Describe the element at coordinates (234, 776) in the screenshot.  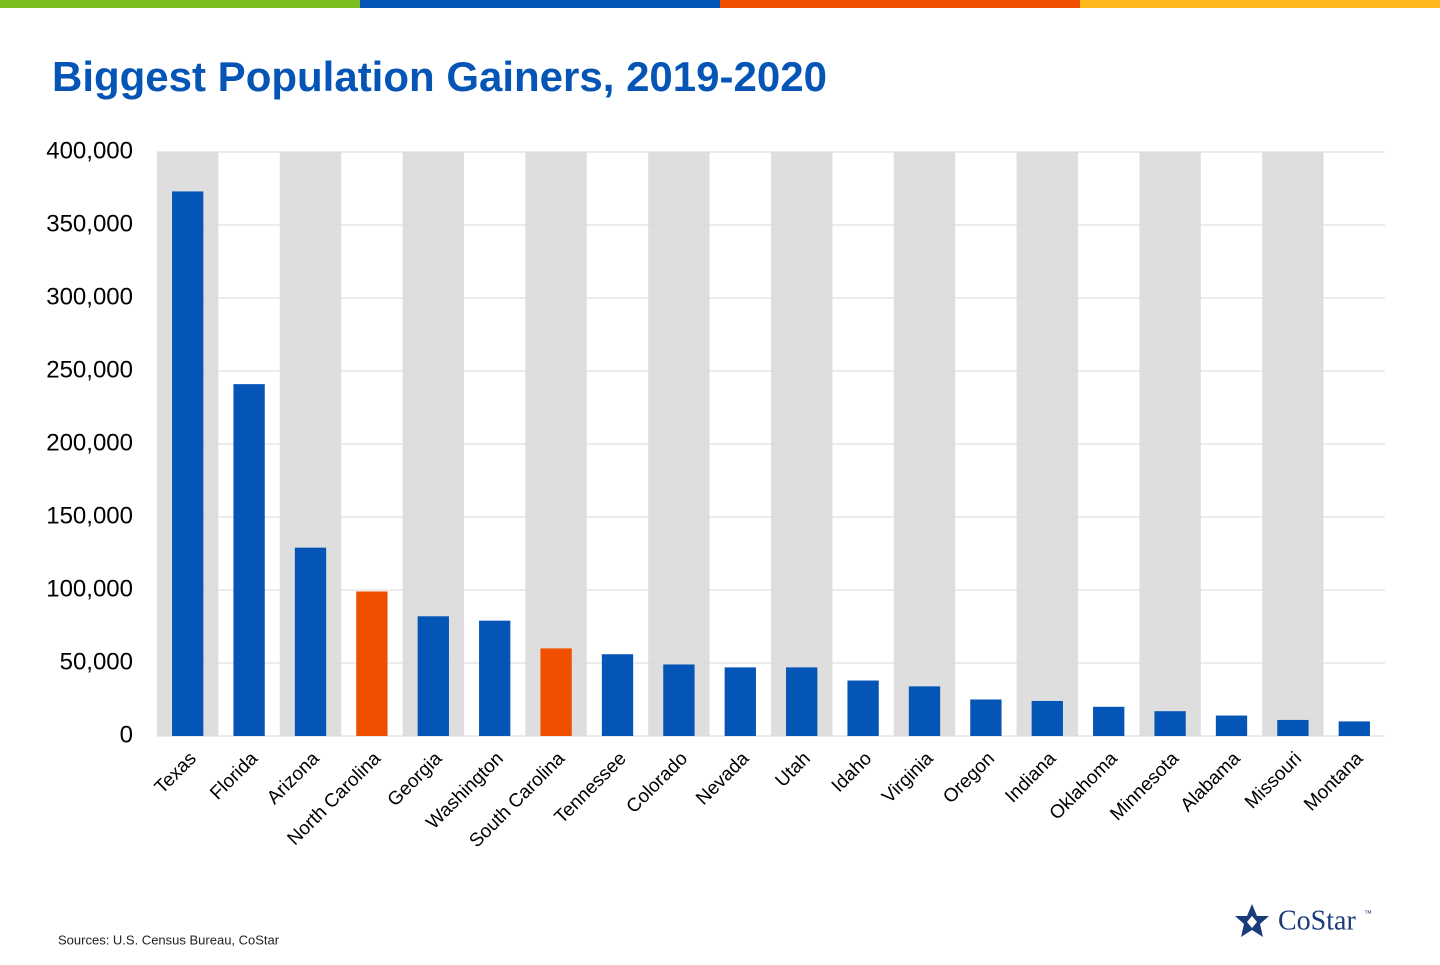
I see `x-tick-label: Florida` at that location.